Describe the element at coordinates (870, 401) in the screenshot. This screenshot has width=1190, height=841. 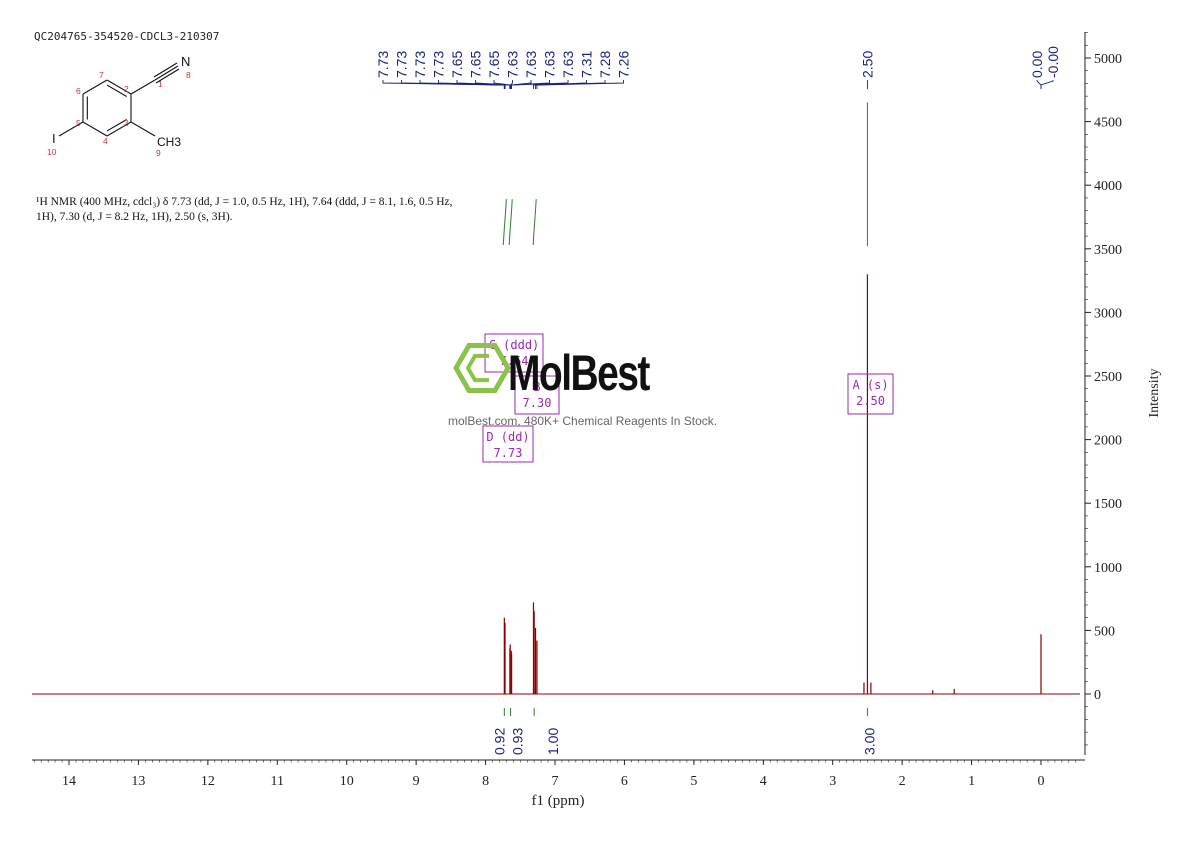
I see `multiplet-shift: 2.50` at that location.